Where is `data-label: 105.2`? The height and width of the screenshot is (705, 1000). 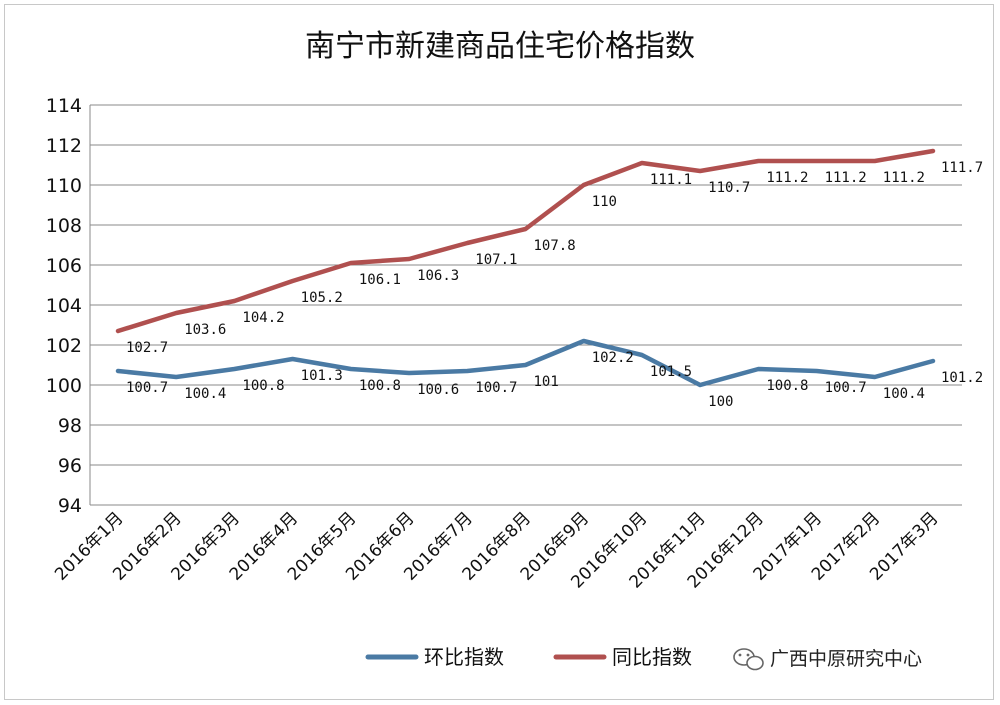
data-label: 105.2 is located at coordinates (322, 298).